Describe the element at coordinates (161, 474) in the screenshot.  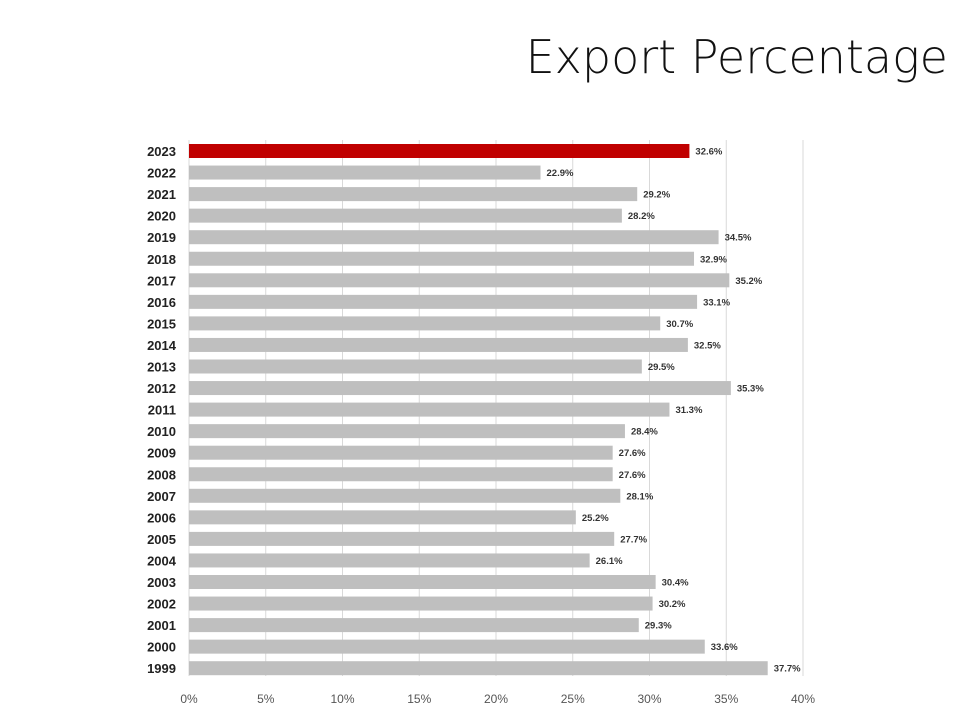
I see `category-label: 2008` at that location.